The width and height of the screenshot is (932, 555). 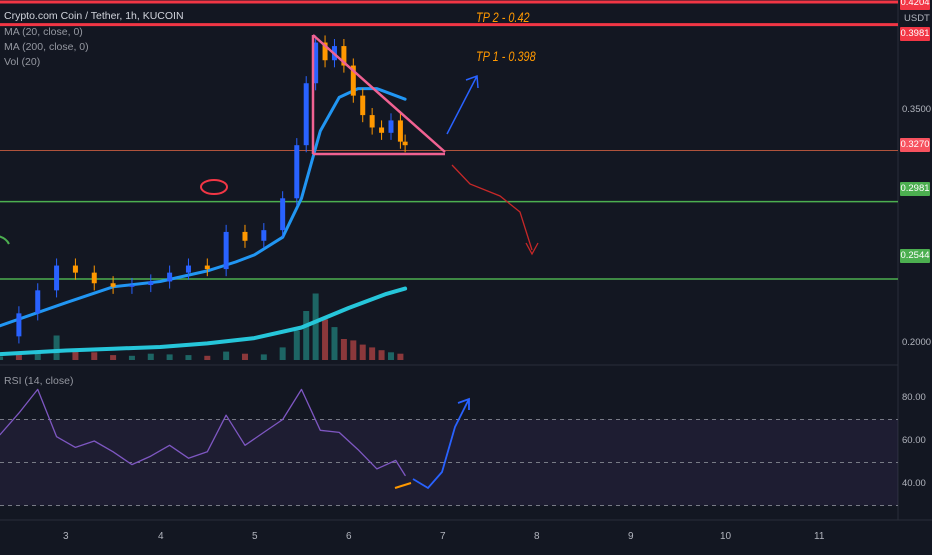 I want to click on ma20-legend: MA (20, close, 0), so click(x=43, y=32).